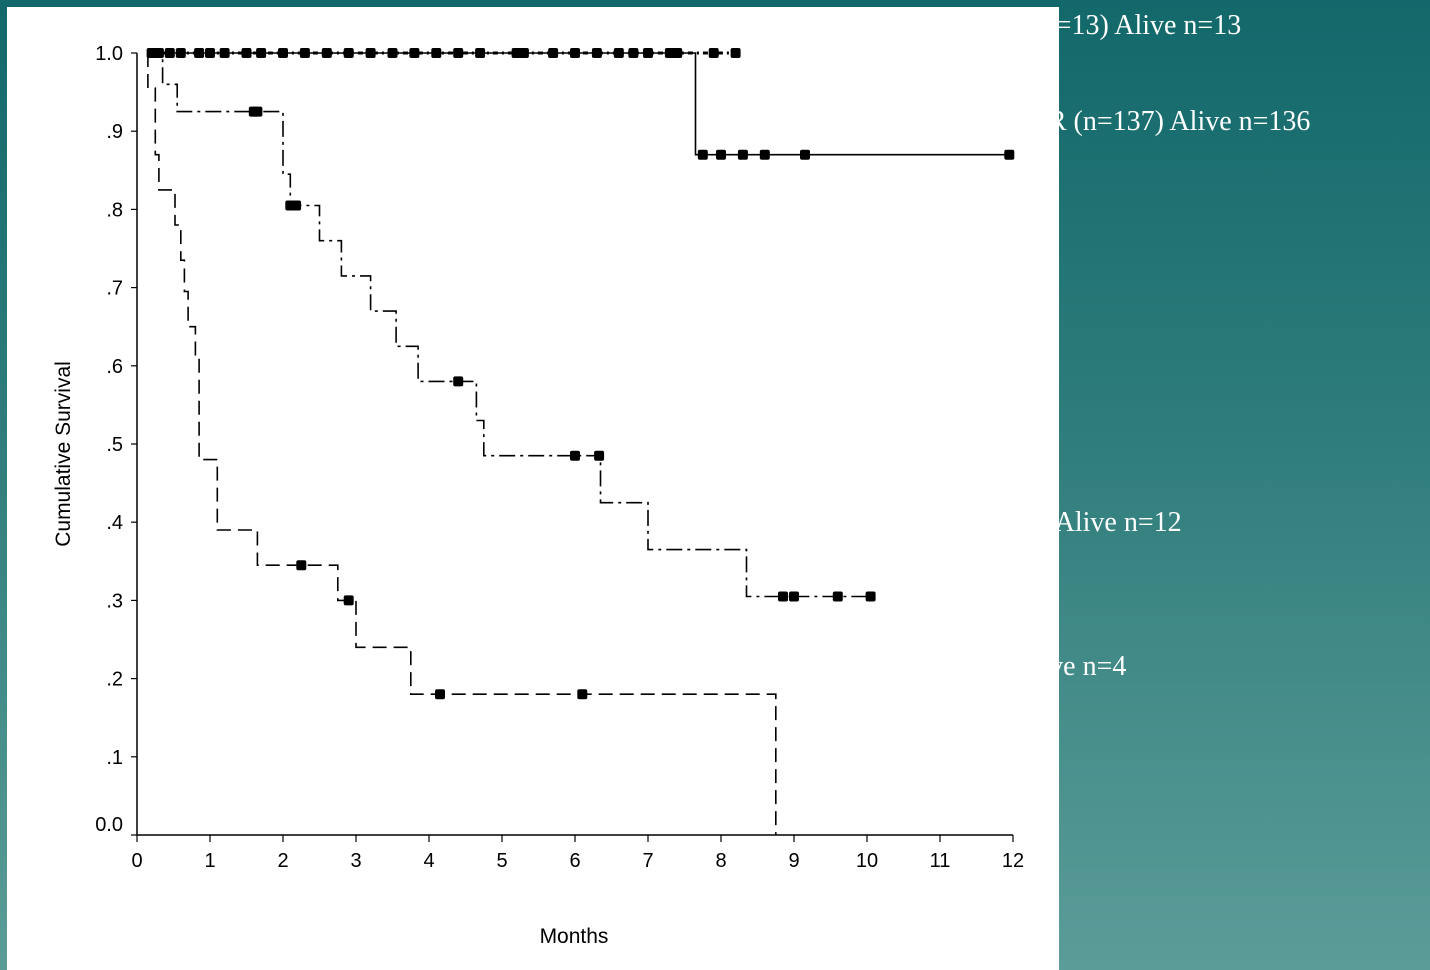 This screenshot has width=1430, height=970. I want to click on annotation-hiv-pos-mdr: HIV positive with MDR (n=23) Alive n=4, so click(889, 666).